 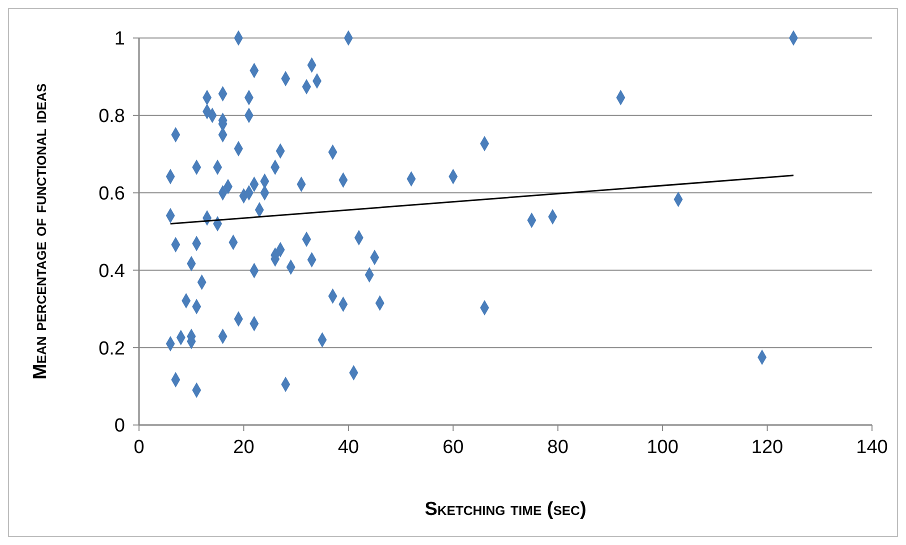 I want to click on y-tick-label: 0.2, so click(x=111, y=349).